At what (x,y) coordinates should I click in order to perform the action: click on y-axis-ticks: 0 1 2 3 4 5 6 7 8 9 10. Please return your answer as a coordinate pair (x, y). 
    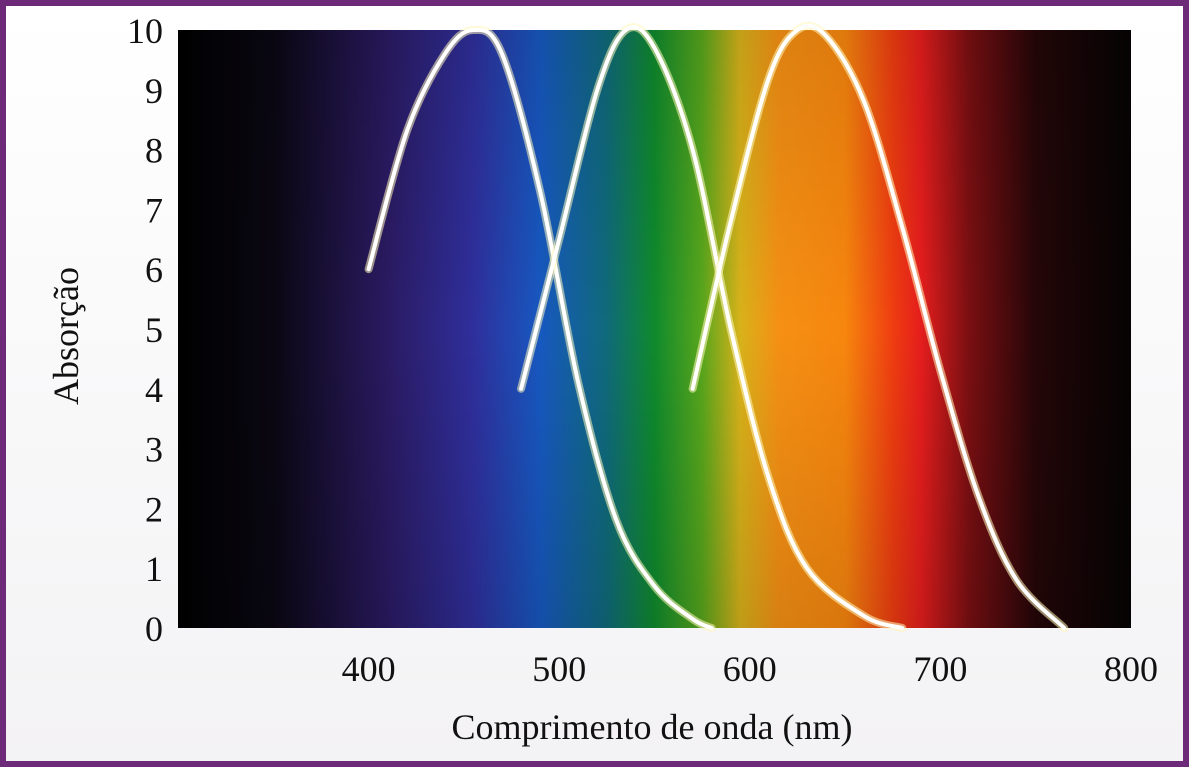
    Looking at the image, I should click on (145, 330).